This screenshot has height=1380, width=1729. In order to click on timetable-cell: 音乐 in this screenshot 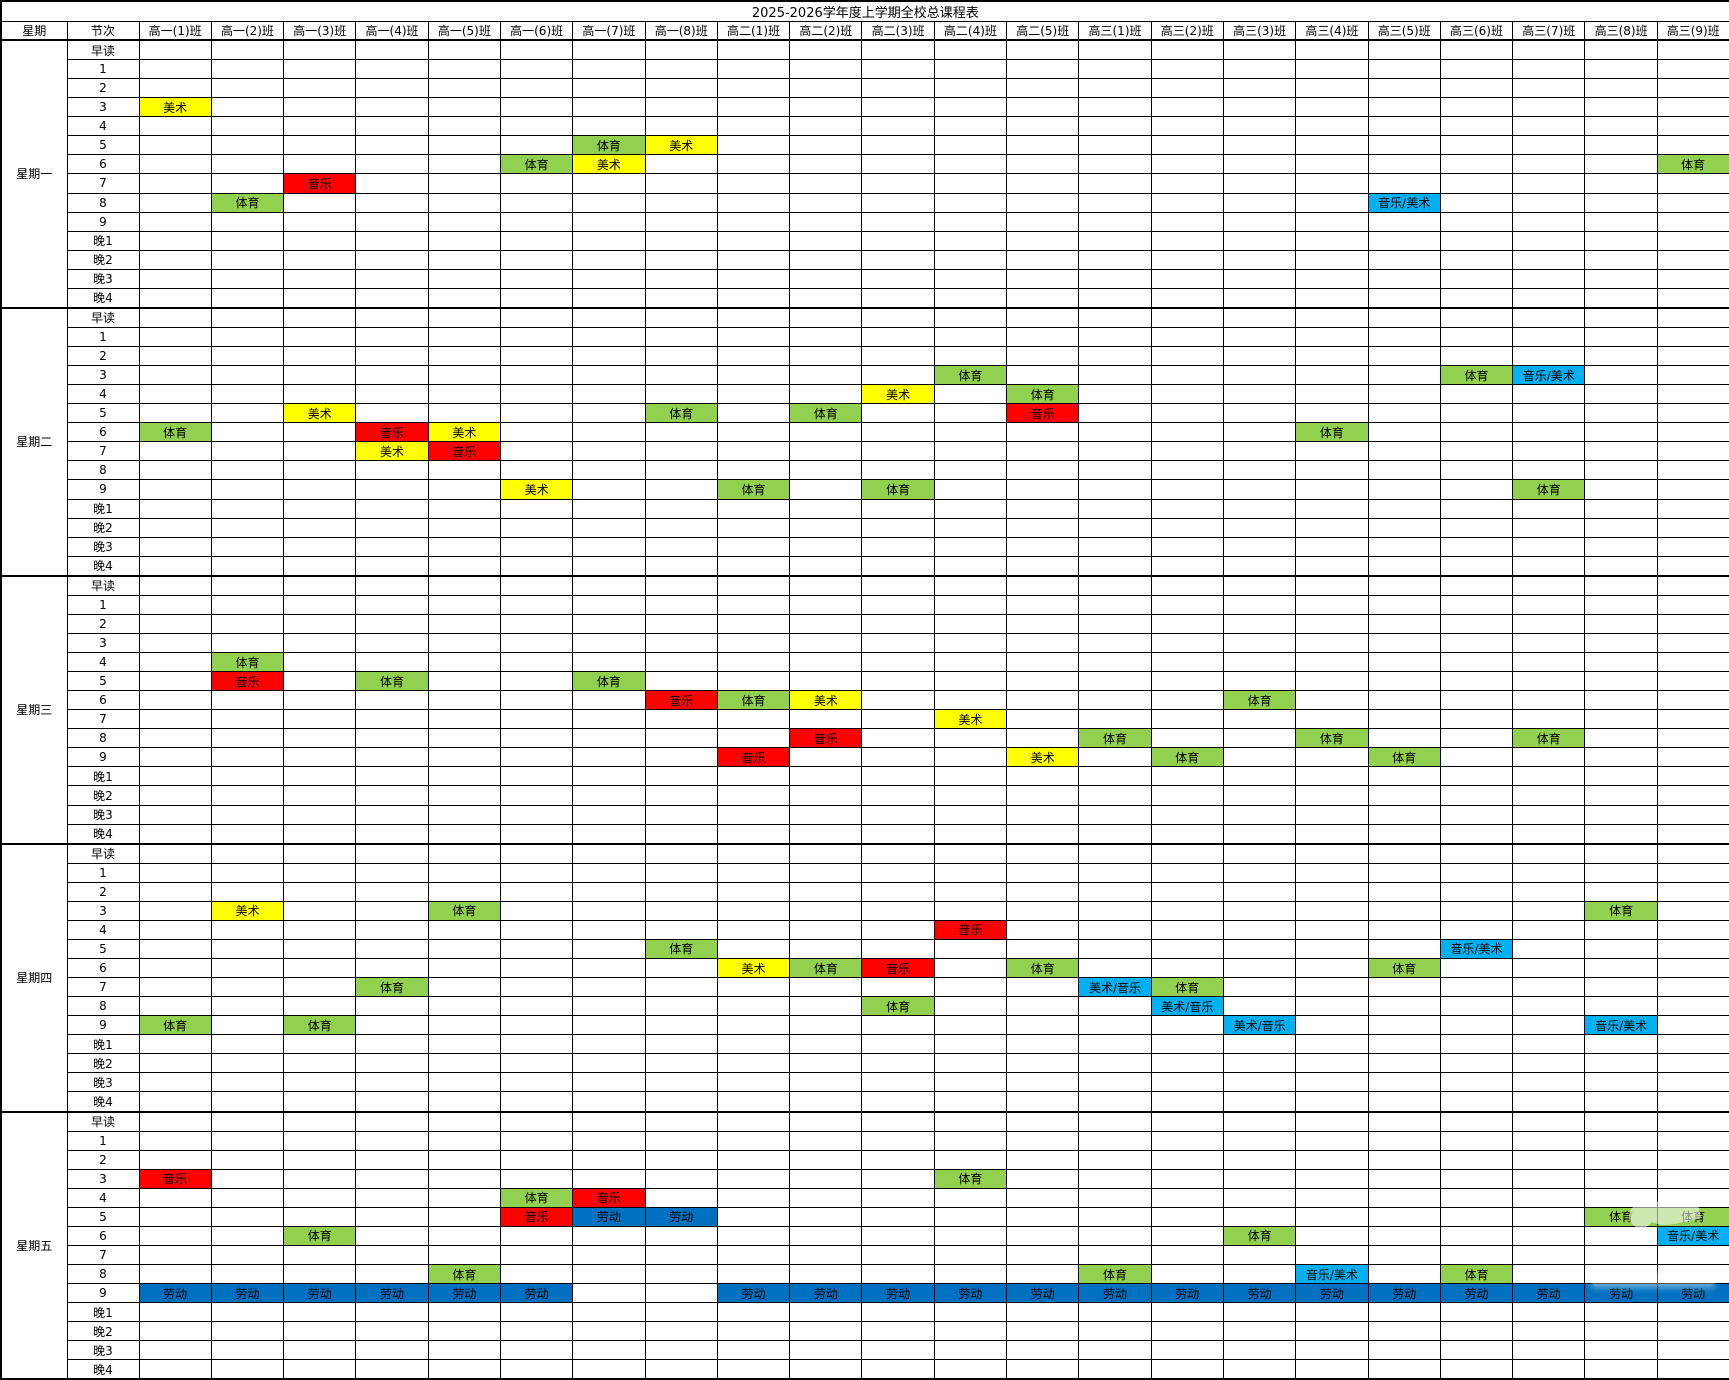, I will do `click(536, 1216)`.